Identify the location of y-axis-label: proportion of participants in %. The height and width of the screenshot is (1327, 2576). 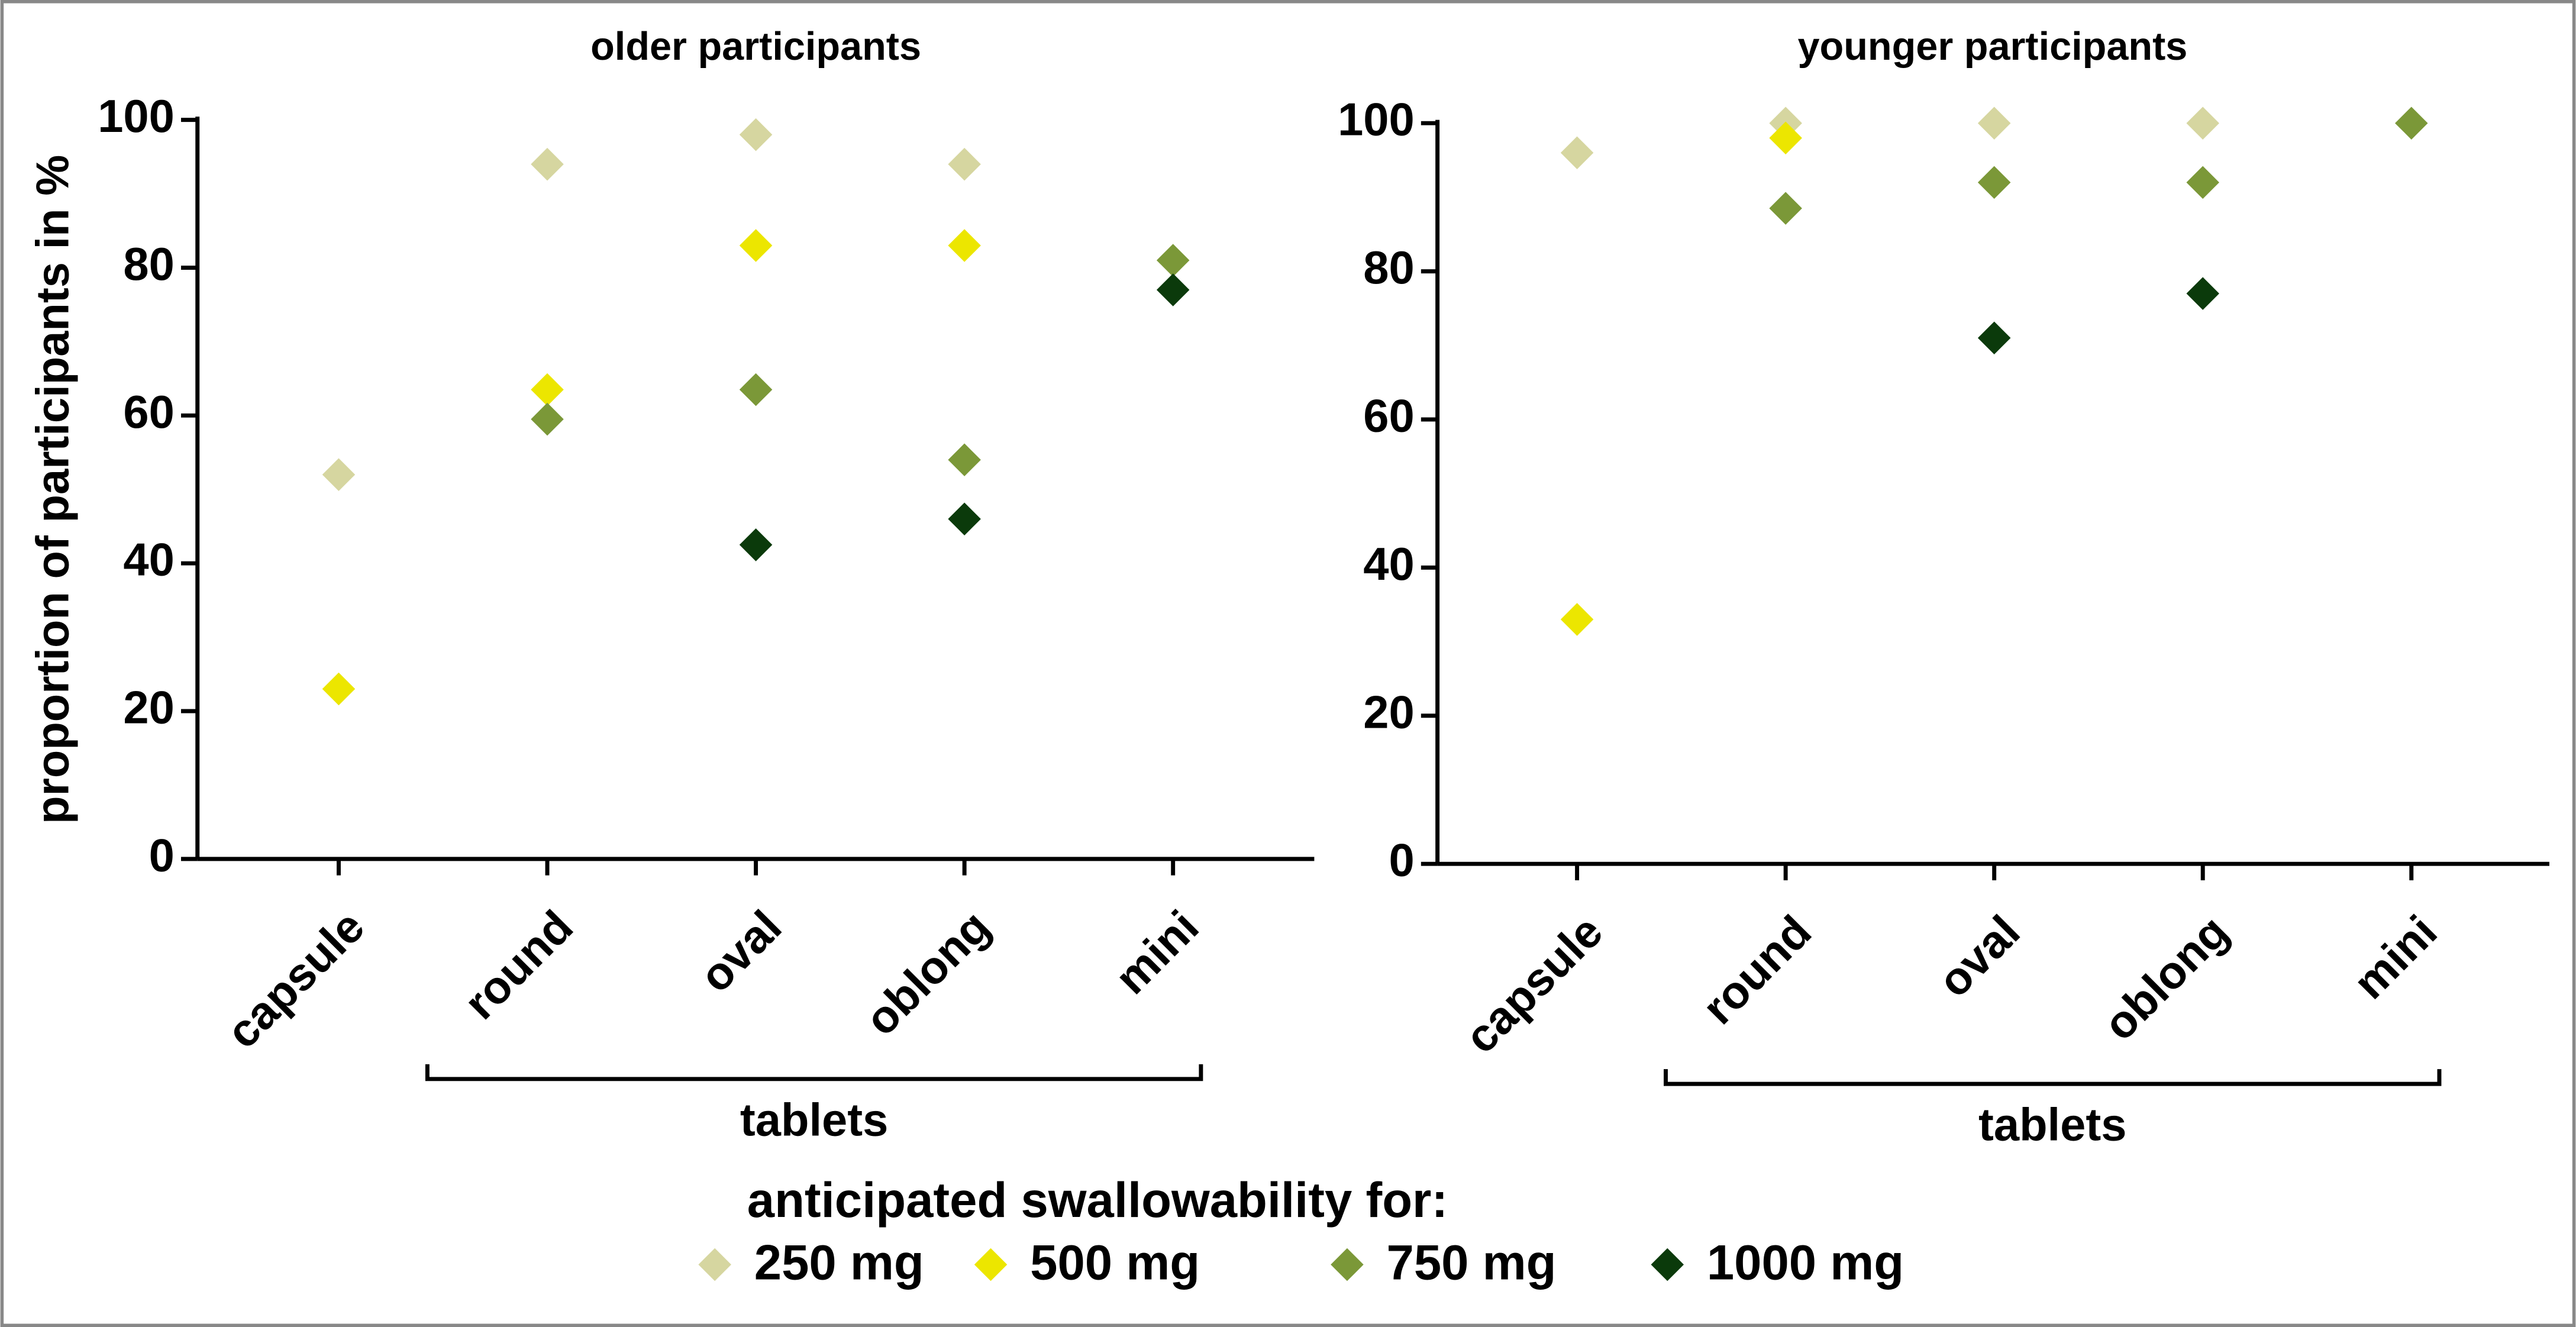
(53, 489).